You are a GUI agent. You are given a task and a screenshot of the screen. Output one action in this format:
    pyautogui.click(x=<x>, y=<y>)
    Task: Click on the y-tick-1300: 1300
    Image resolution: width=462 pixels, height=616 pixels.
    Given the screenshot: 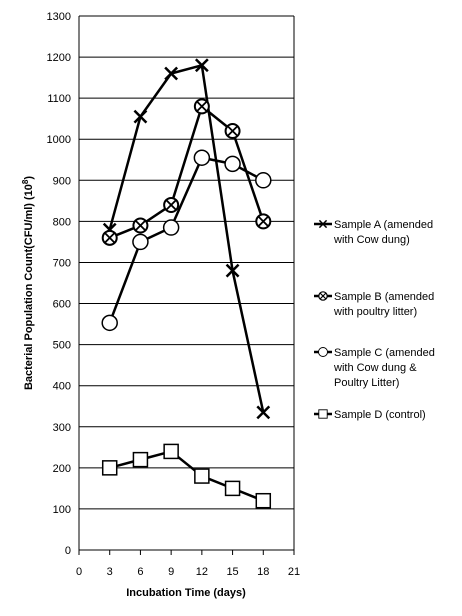 What is the action you would take?
    pyautogui.click(x=59, y=17)
    